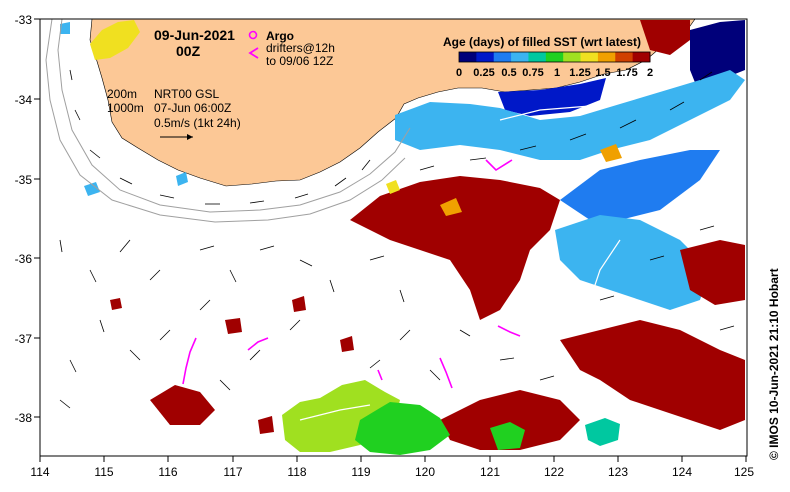 The image size is (790, 492). I want to click on sst-patch-darkred-west, so click(182, 405).